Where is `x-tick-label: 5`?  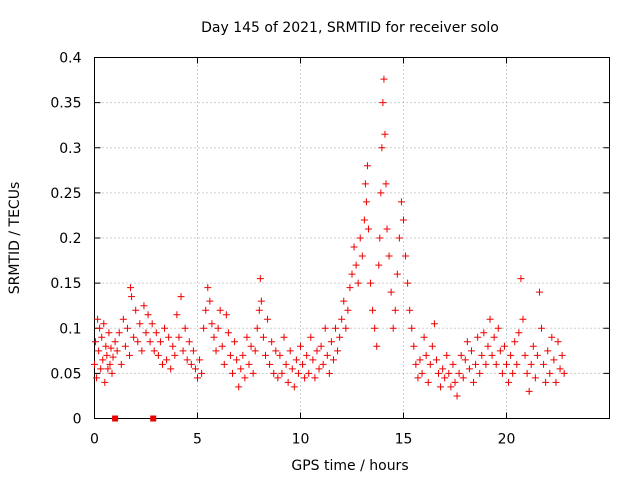 x-tick-label: 5 is located at coordinates (197, 440).